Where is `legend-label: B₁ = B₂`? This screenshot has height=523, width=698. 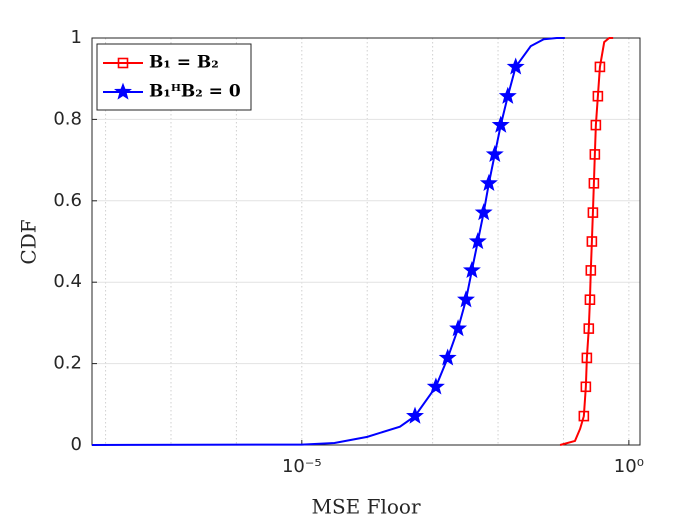
legend-label: B₁ = B₂ is located at coordinates (184, 63).